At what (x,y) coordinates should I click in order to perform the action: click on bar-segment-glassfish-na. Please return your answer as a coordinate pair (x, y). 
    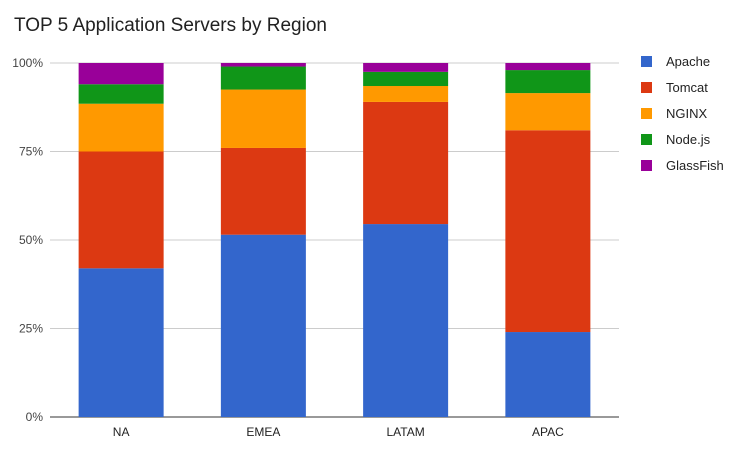
    Looking at the image, I should click on (121, 74).